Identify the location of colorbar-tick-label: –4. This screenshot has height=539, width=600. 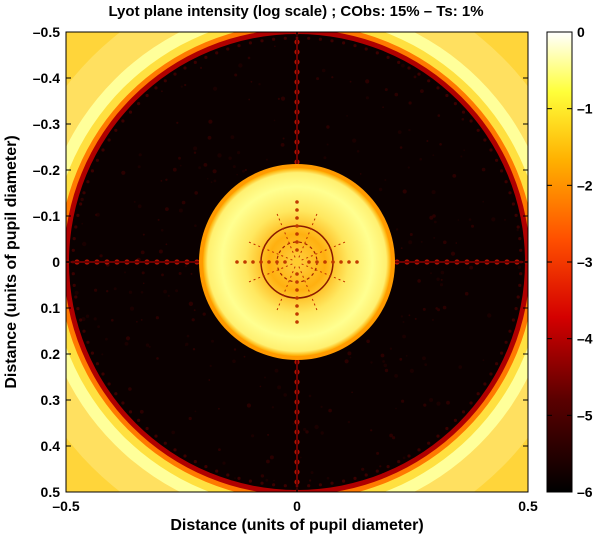
(585, 339).